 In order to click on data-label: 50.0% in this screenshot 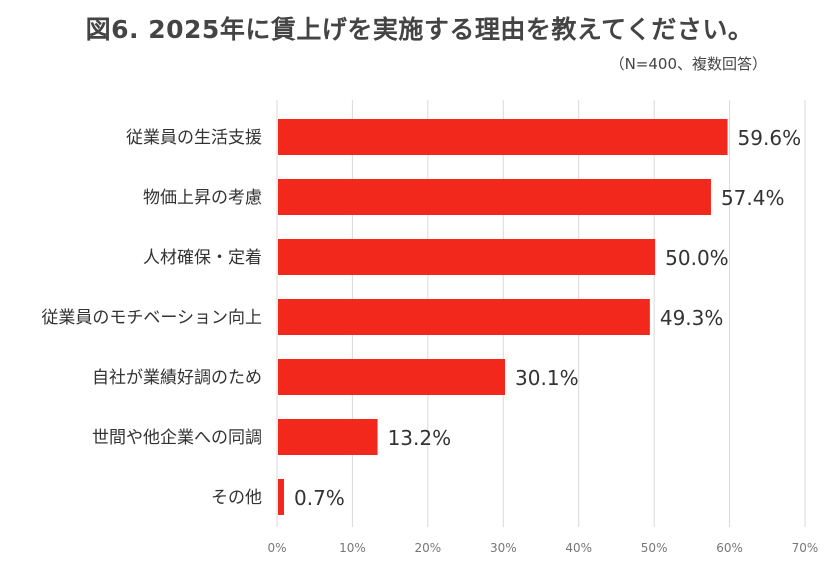, I will do `click(697, 258)`.